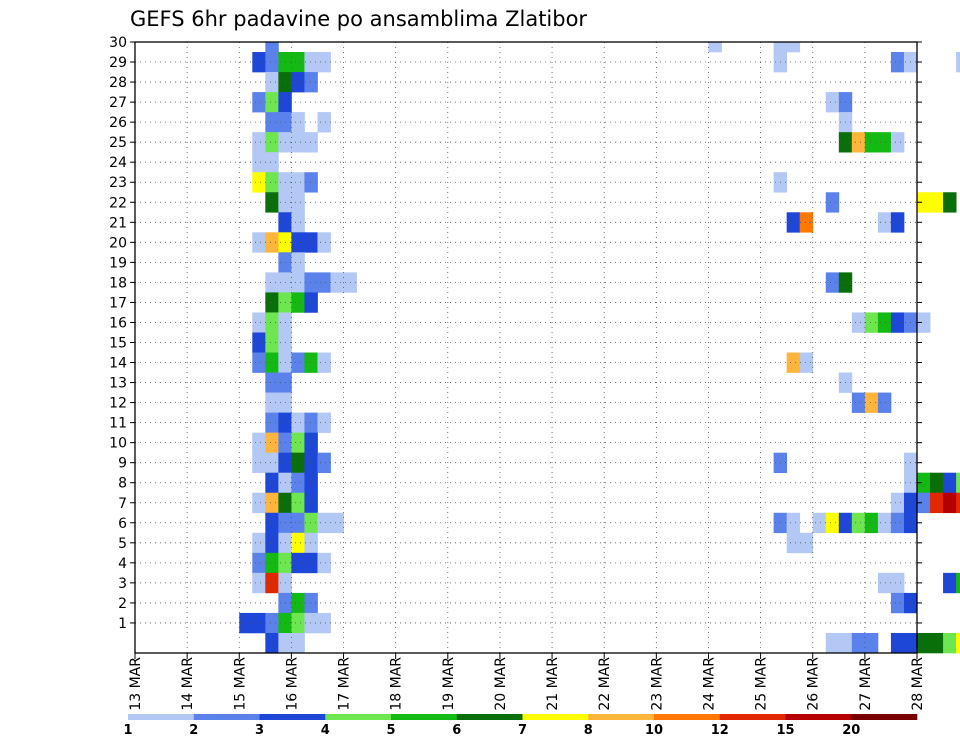 The height and width of the screenshot is (742, 960). What do you see at coordinates (851, 730) in the screenshot?
I see `colorbar-label: 20` at bounding box center [851, 730].